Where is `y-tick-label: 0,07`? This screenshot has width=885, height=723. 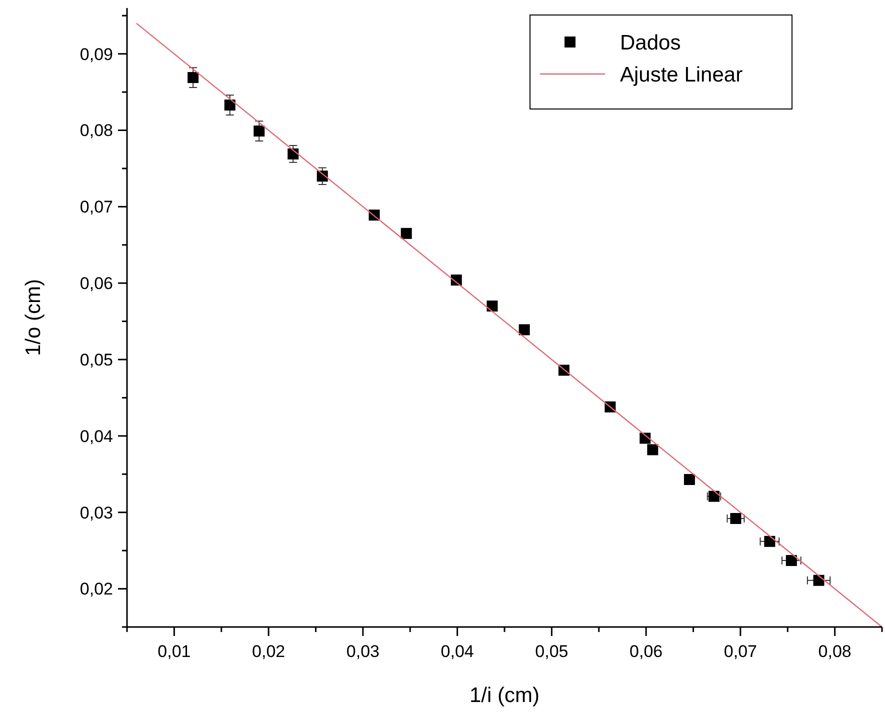
y-tick-label: 0,07 is located at coordinates (96, 207).